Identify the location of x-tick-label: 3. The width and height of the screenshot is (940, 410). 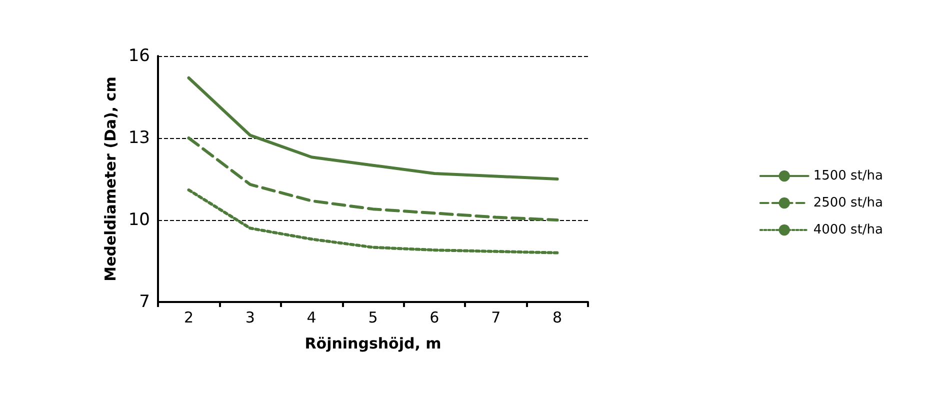
(250, 317).